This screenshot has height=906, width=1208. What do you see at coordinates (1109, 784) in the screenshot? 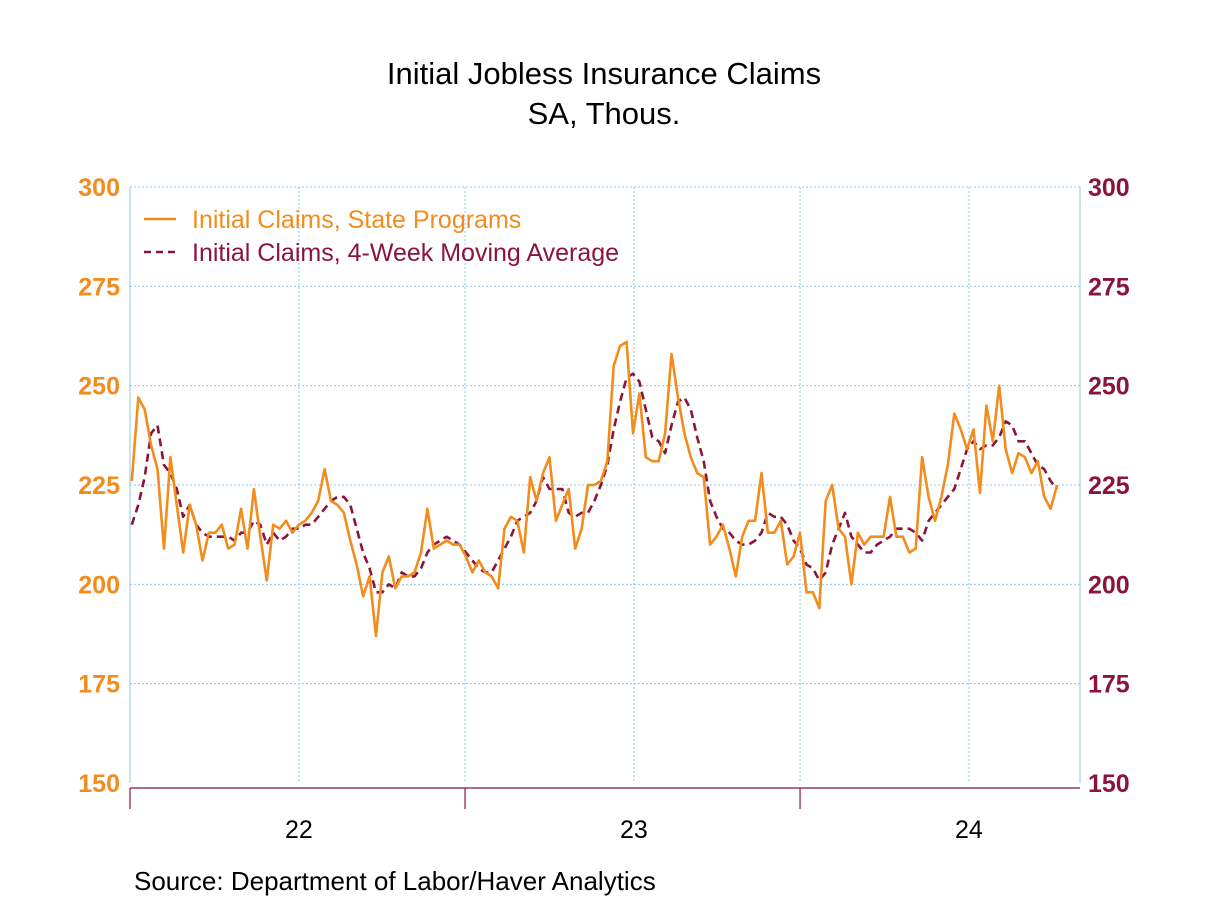
I see `y-tick-label-right: 150` at bounding box center [1109, 784].